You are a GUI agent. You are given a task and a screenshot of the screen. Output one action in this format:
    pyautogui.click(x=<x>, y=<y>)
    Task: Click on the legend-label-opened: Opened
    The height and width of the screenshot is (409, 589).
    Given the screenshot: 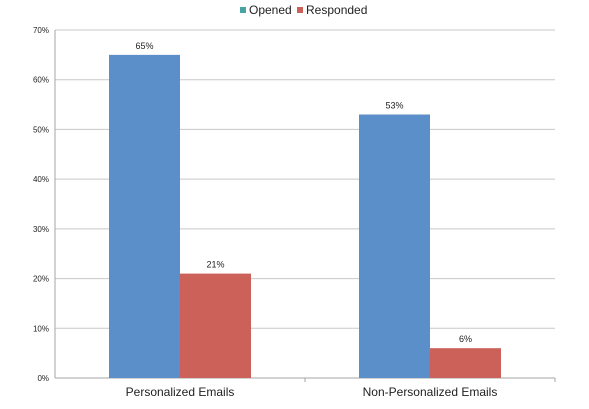 What is the action you would take?
    pyautogui.click(x=270, y=10)
    